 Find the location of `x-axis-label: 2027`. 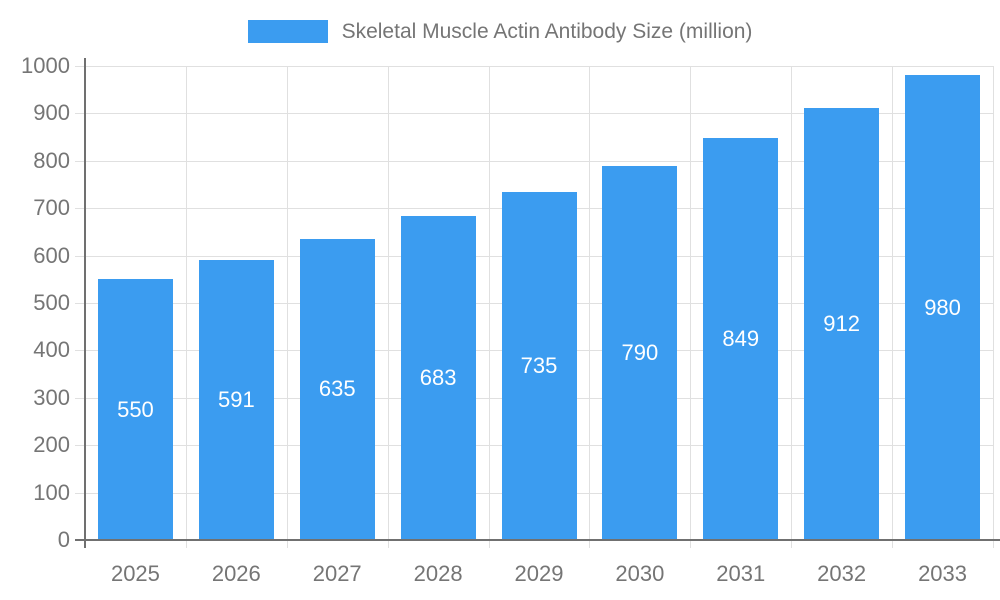

x-axis-label: 2027 is located at coordinates (337, 573).